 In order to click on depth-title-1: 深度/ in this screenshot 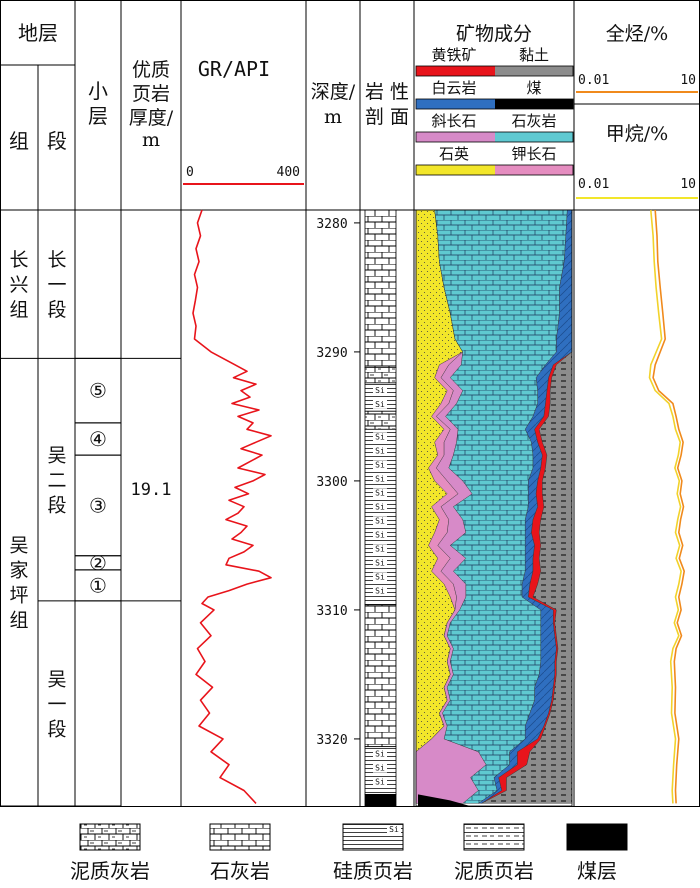, I will do `click(333, 92)`.